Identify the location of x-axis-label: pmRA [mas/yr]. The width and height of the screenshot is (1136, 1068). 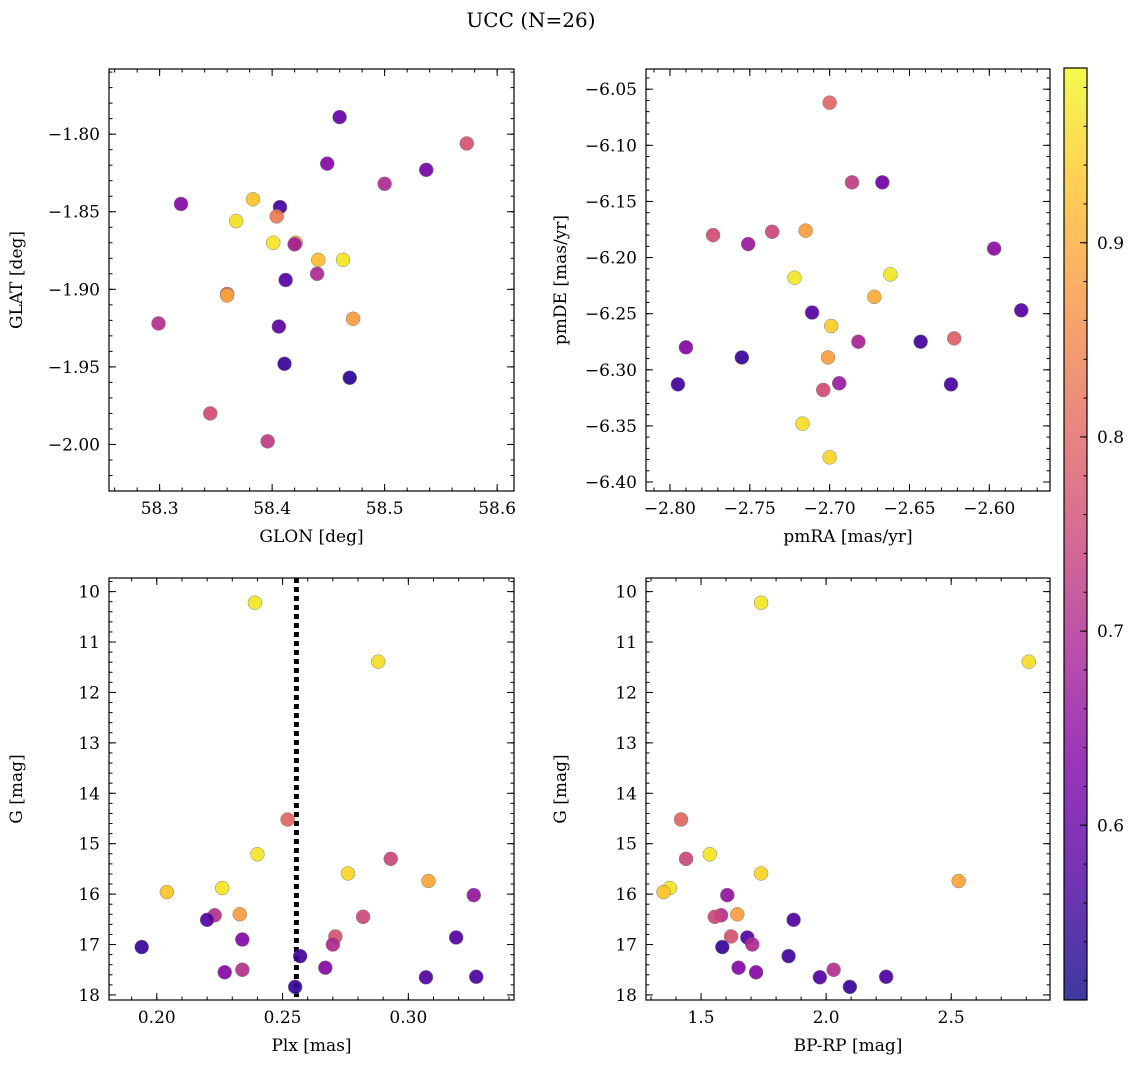
(847, 537).